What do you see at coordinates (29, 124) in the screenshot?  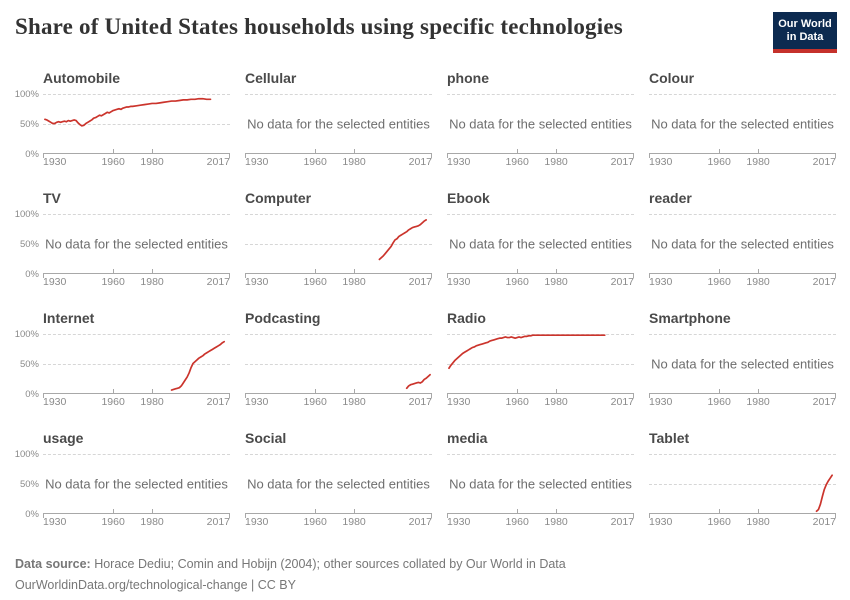 I see `y-axis-label: 50%` at bounding box center [29, 124].